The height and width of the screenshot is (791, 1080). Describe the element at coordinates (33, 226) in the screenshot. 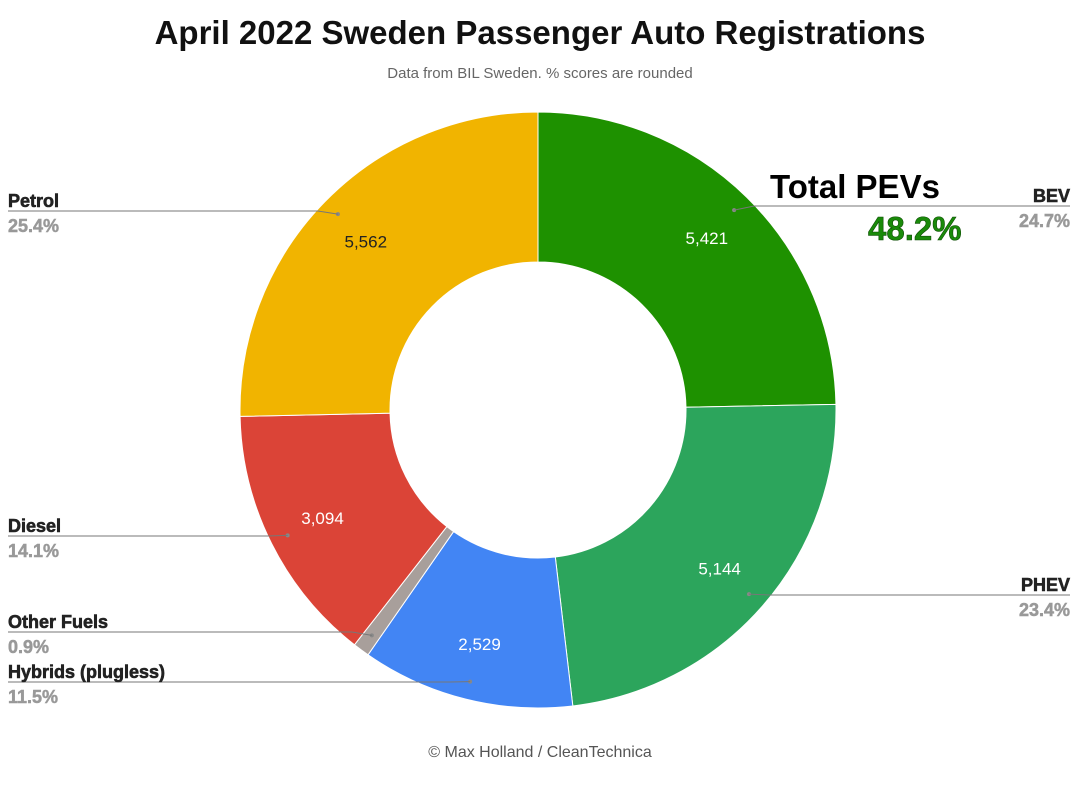

I see `percent-label-petrol: 25.4%` at that location.